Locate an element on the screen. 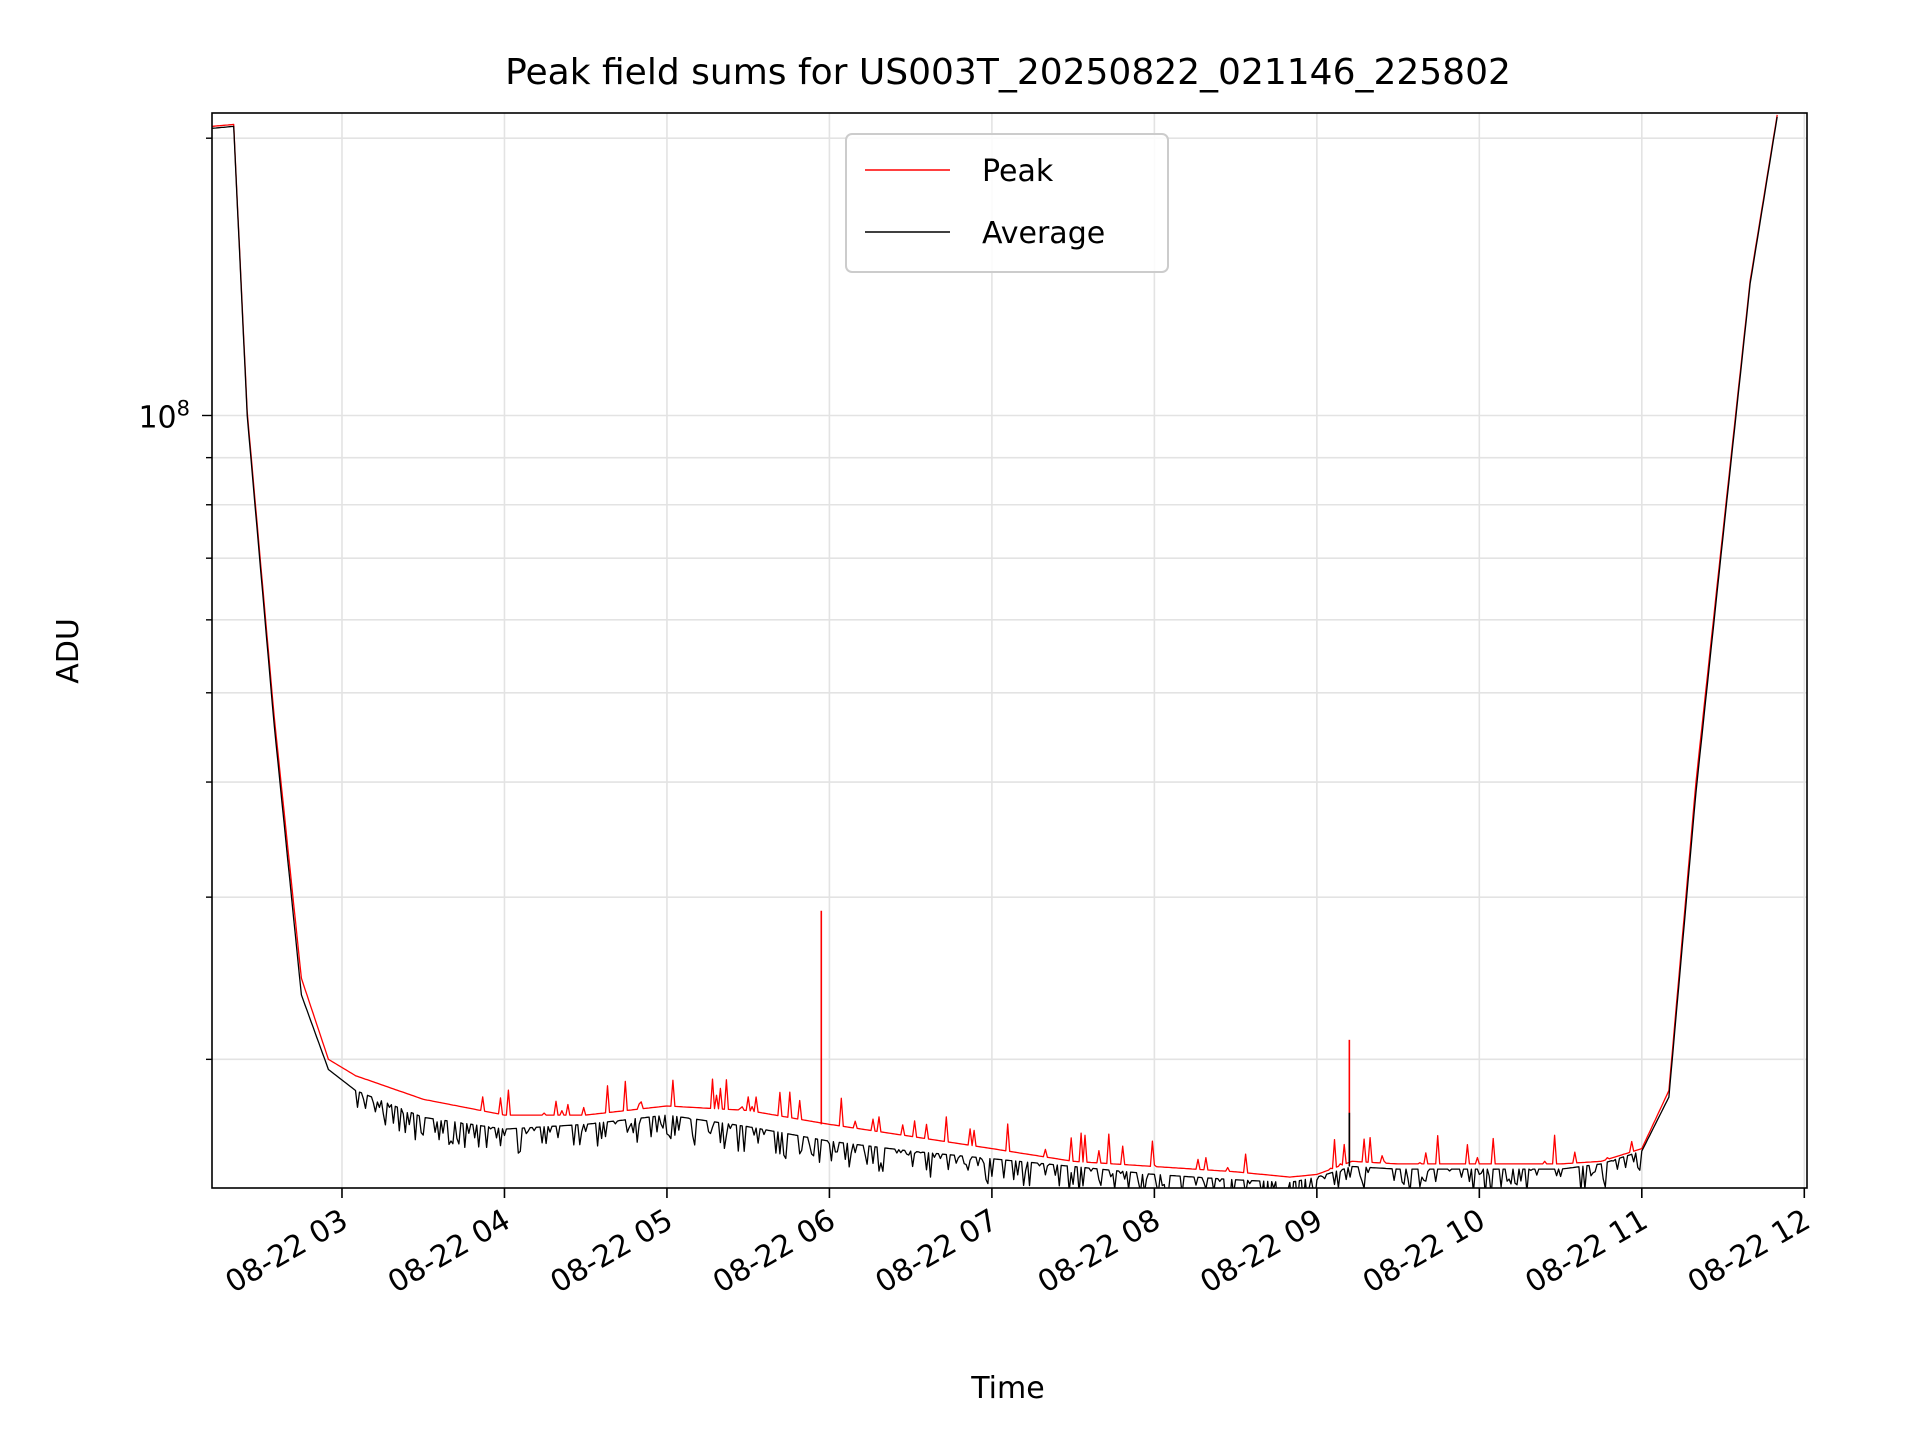  legend-box is located at coordinates (1007, 203).